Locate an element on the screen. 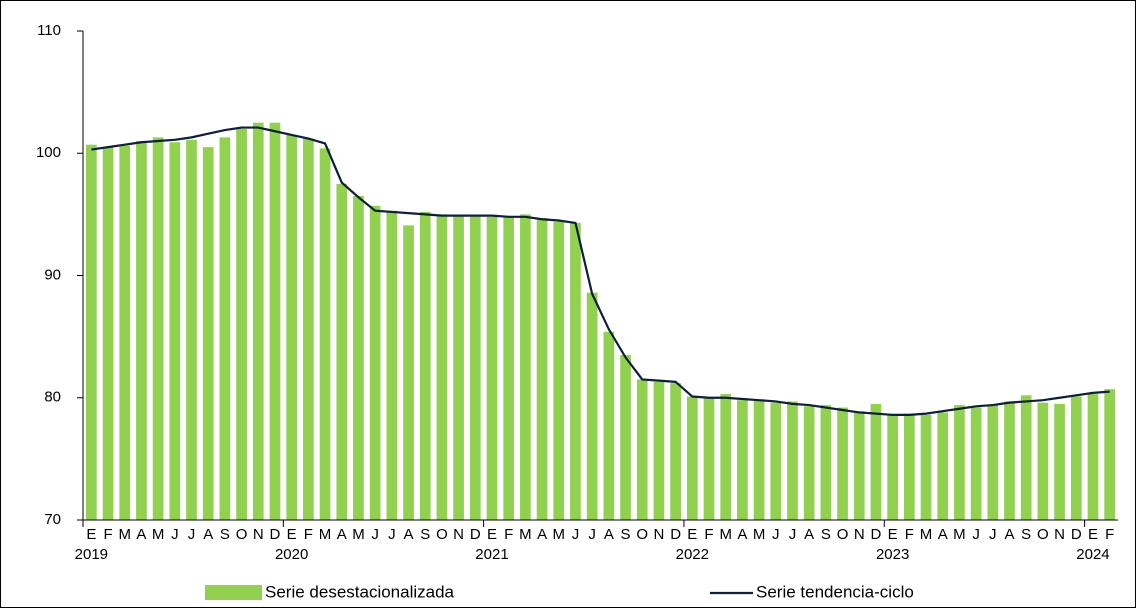  x-year-label: 2023 is located at coordinates (892, 554).